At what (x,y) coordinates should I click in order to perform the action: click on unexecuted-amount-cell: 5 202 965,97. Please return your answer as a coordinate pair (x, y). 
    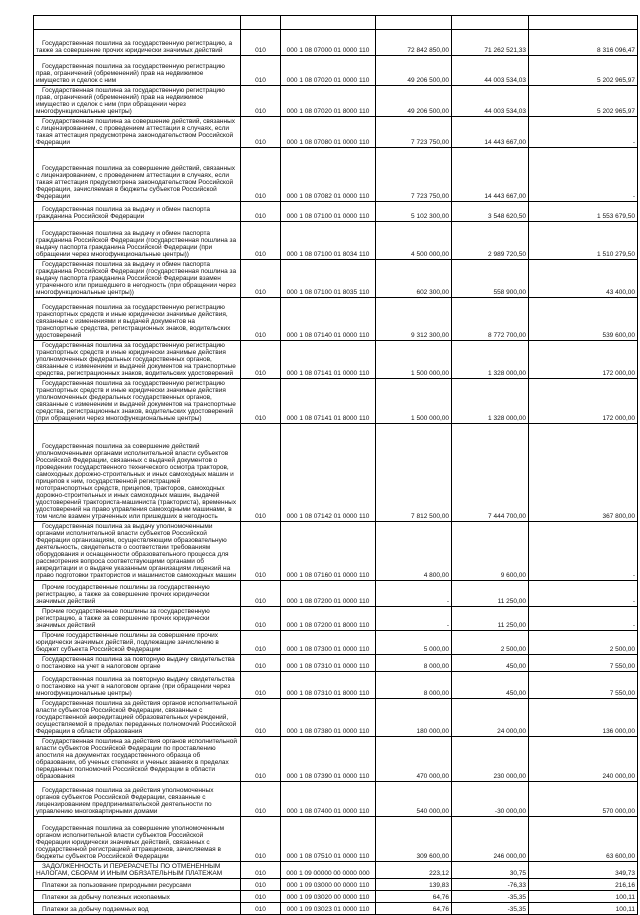
    Looking at the image, I should click on (583, 70).